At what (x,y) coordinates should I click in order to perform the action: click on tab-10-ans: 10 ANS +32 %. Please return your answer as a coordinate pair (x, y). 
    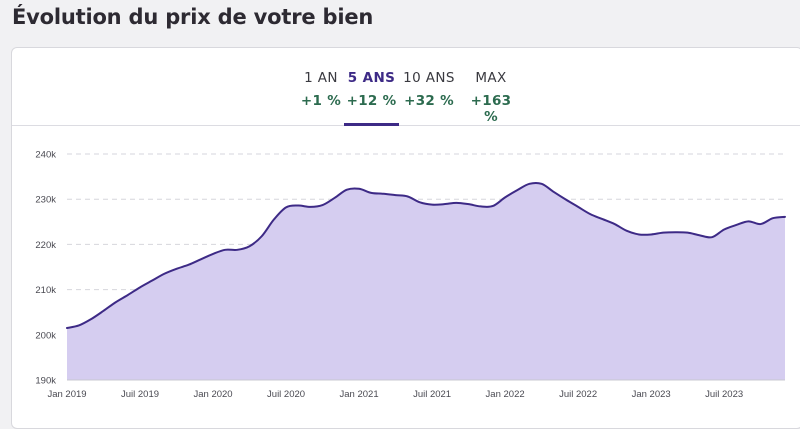
    Looking at the image, I should click on (429, 86).